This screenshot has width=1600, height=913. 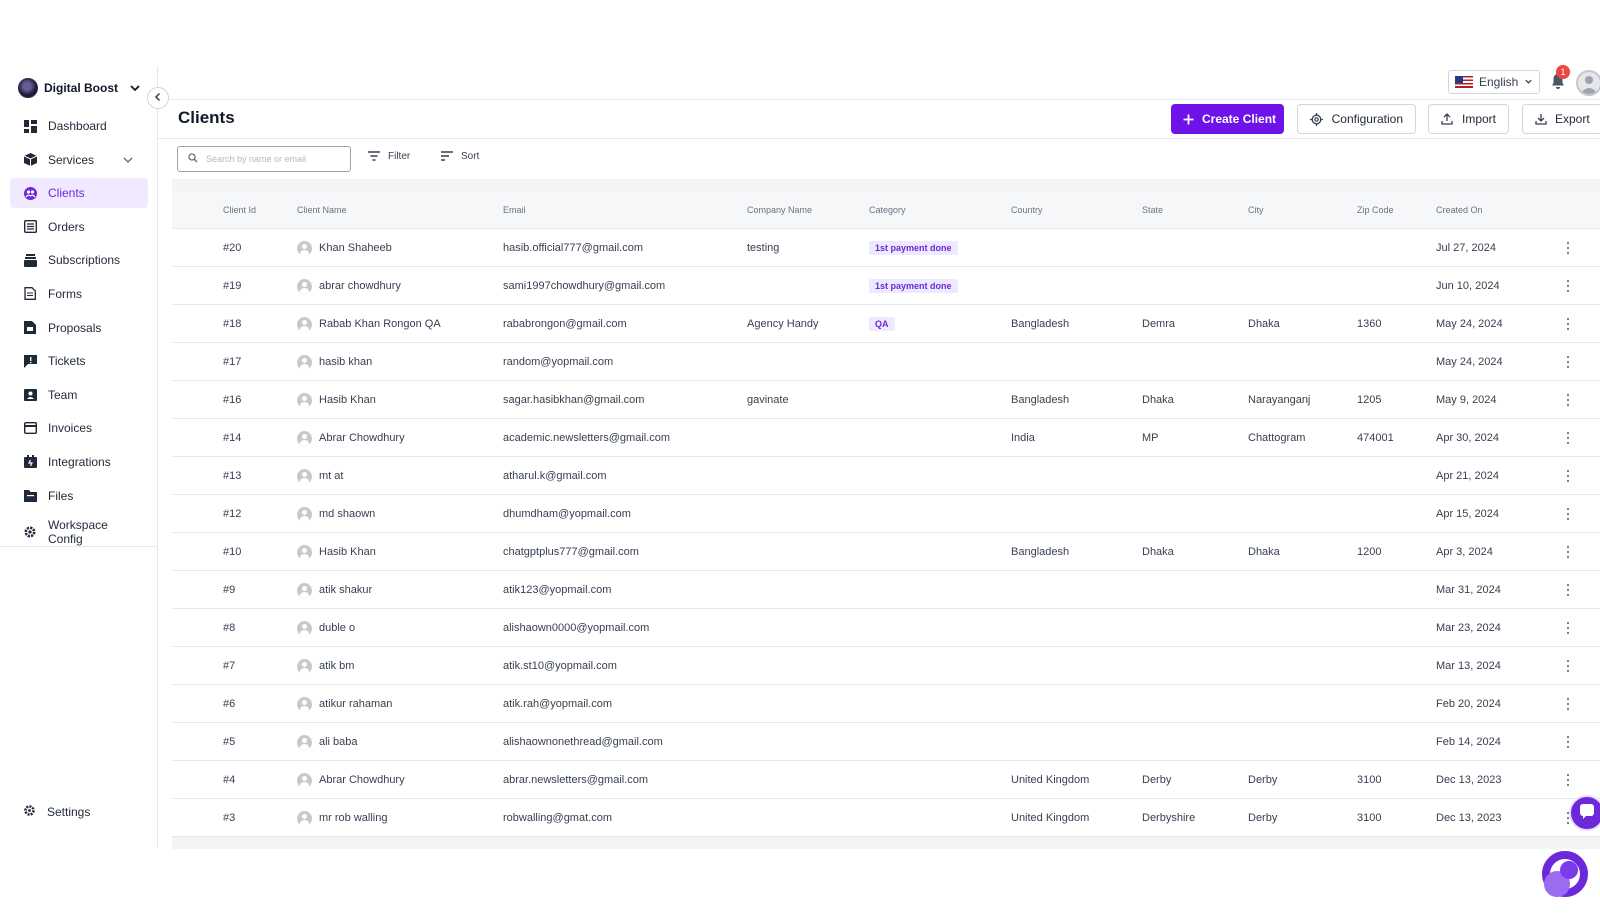 I want to click on search-box, so click(x=264, y=159).